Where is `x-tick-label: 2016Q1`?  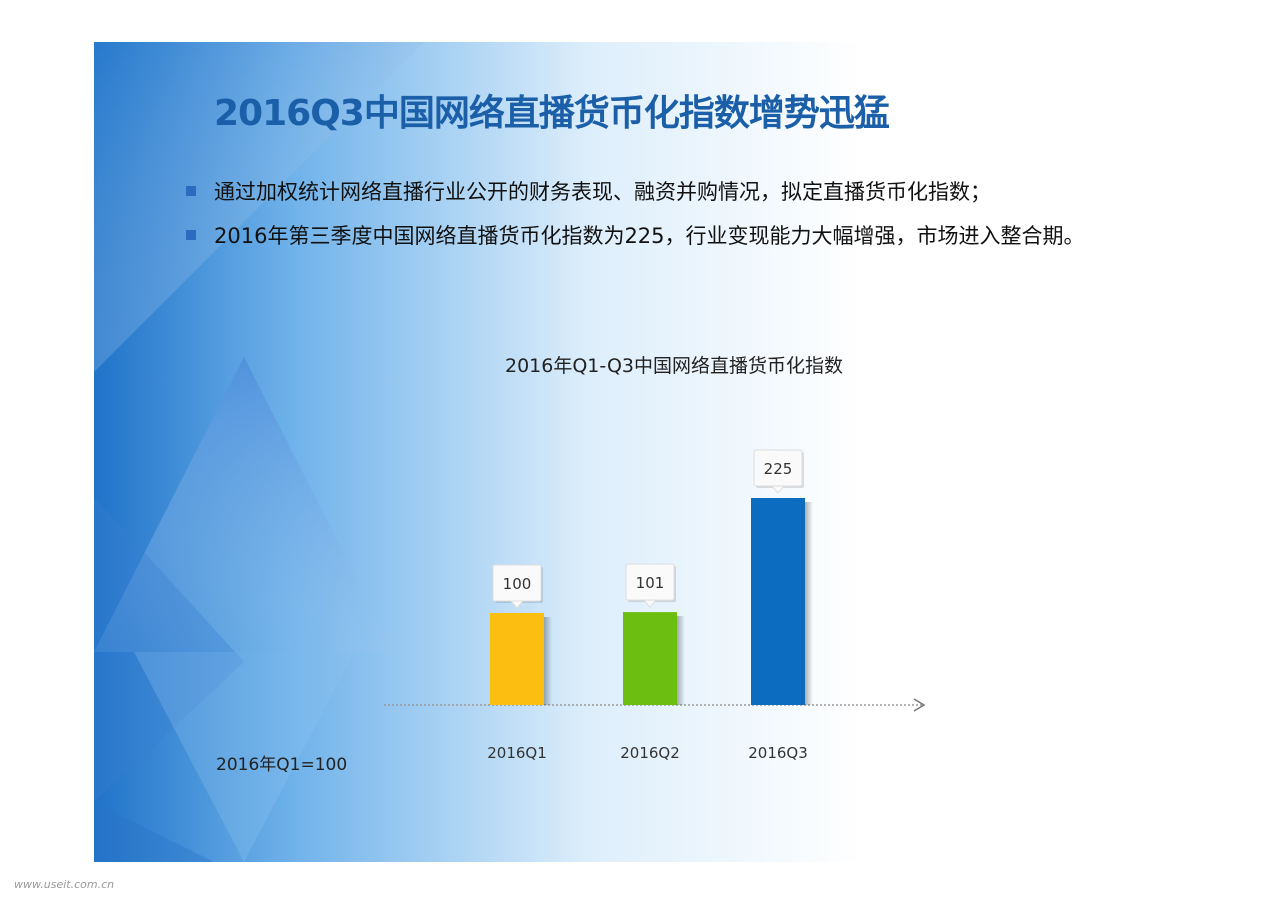 x-tick-label: 2016Q1 is located at coordinates (517, 753).